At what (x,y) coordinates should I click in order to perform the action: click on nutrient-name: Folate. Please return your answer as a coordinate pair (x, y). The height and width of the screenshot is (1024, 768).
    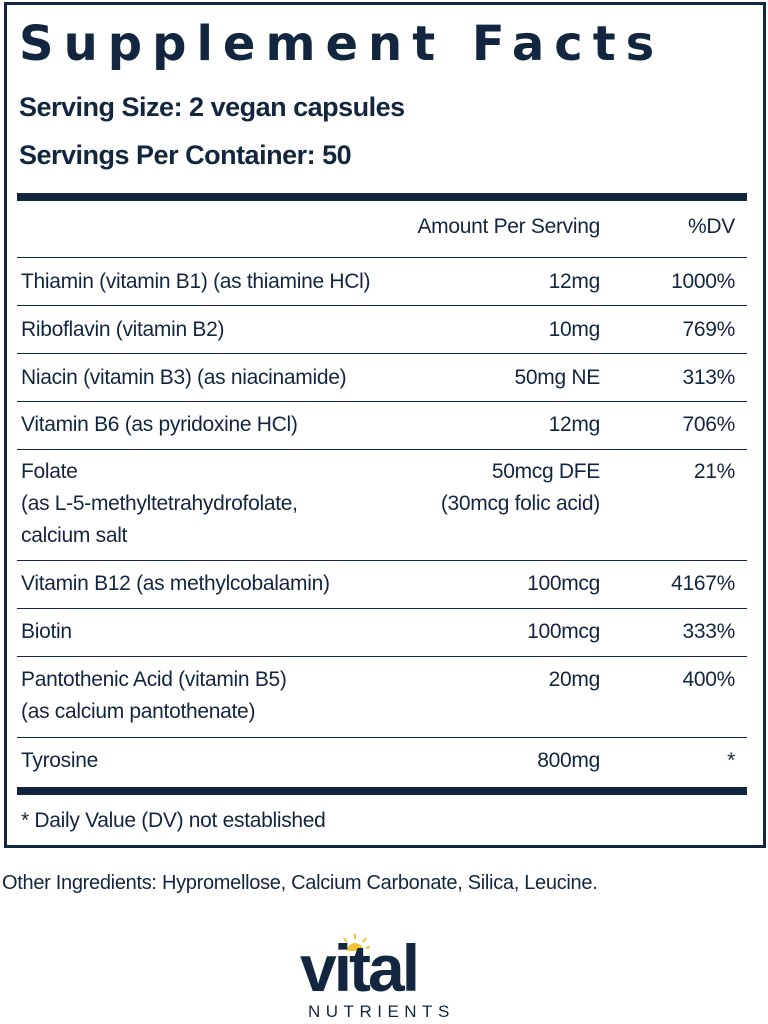
    Looking at the image, I should click on (49, 471).